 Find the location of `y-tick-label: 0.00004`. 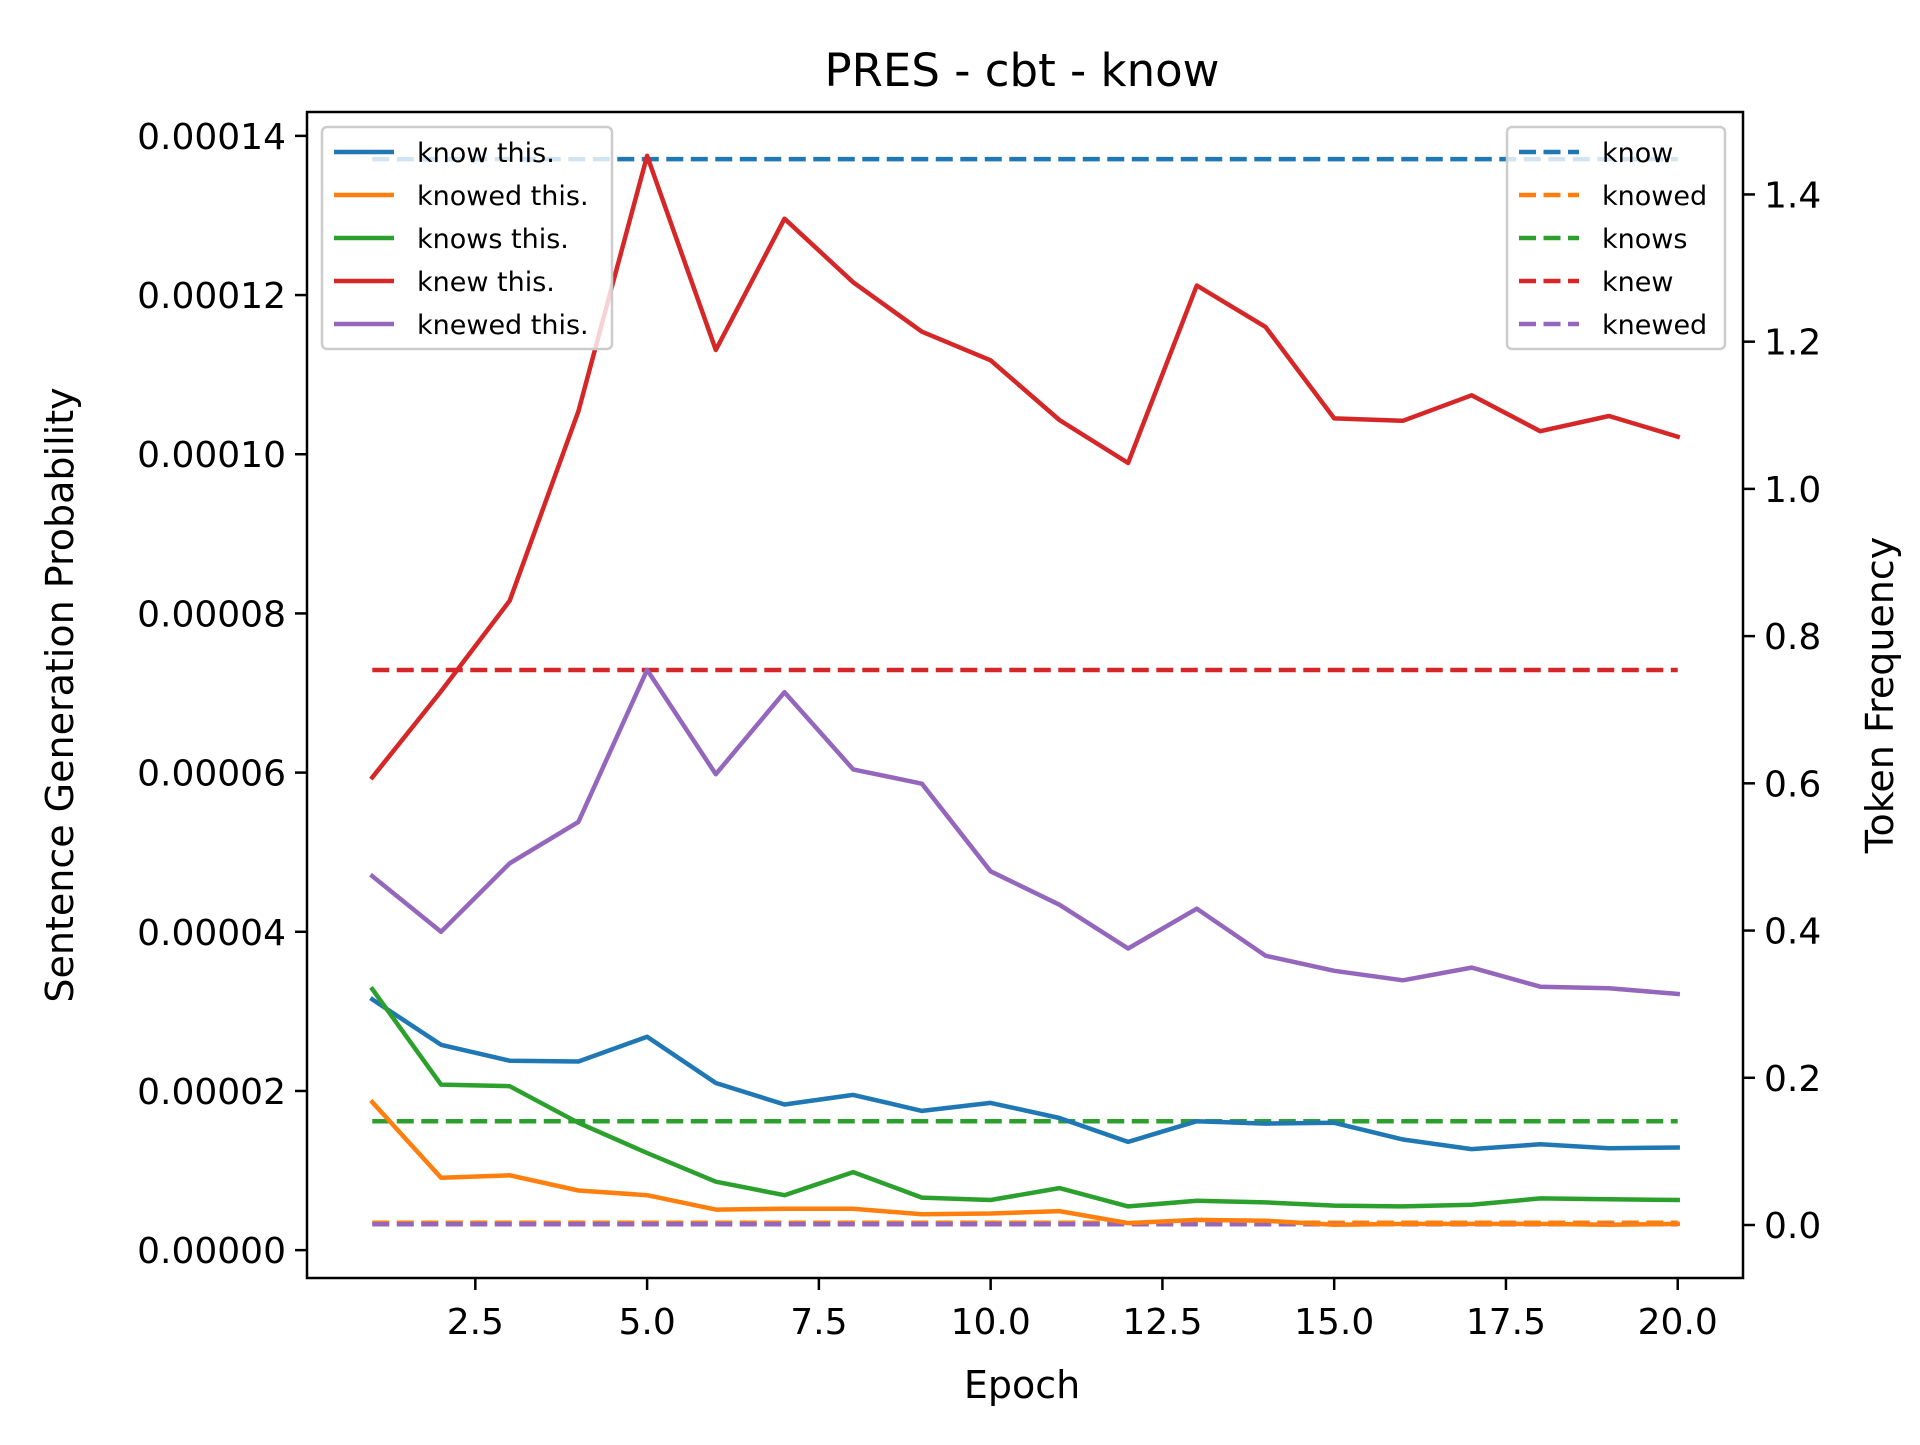

y-tick-label: 0.00004 is located at coordinates (211, 933).